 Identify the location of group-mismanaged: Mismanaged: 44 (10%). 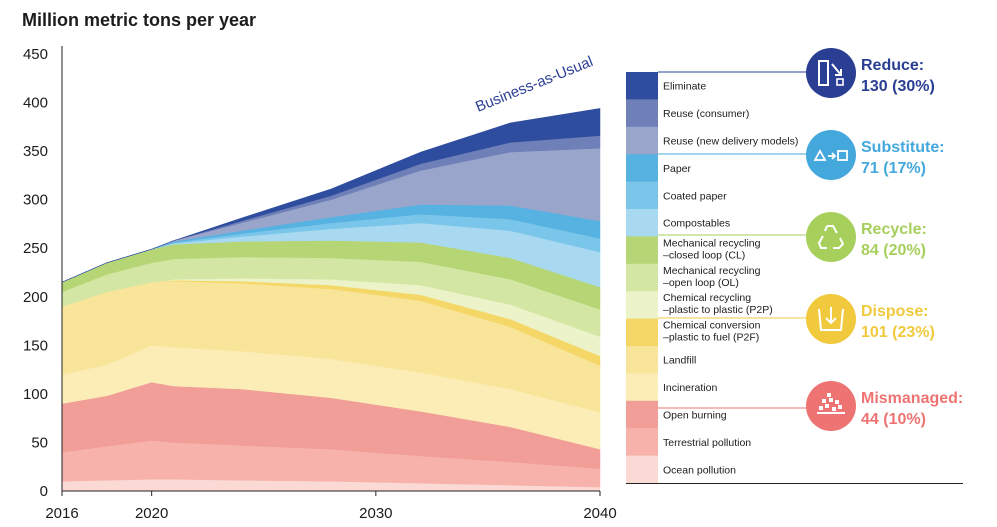
(810, 406).